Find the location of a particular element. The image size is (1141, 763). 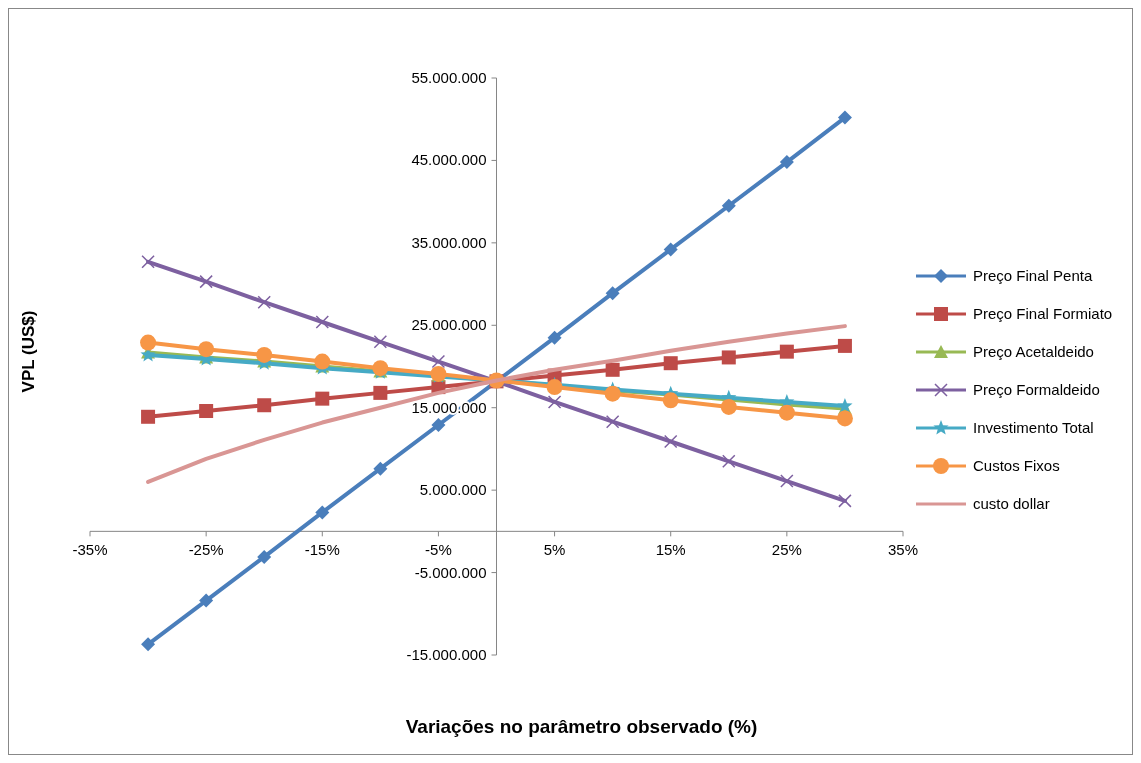

x-tick-label: 15% is located at coordinates (670, 550).